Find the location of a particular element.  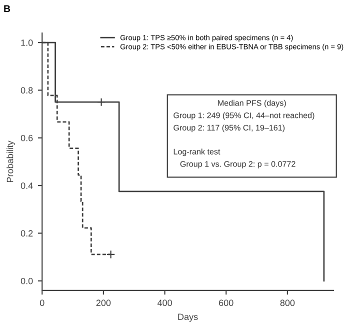

annotation: Median PFS (days) is located at coordinates (252, 104).